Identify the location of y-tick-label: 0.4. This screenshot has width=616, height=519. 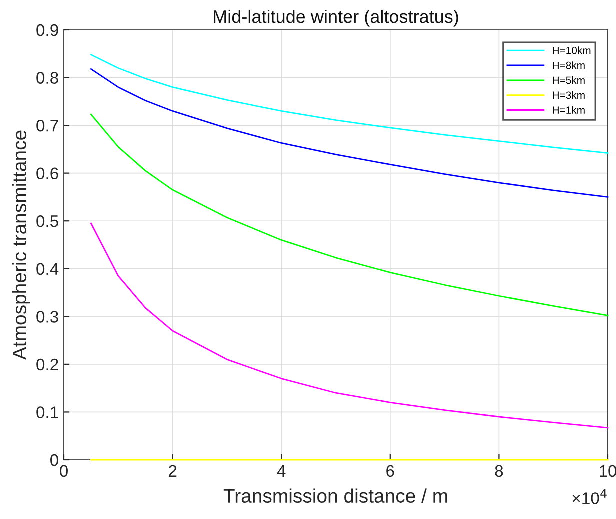
(47, 269).